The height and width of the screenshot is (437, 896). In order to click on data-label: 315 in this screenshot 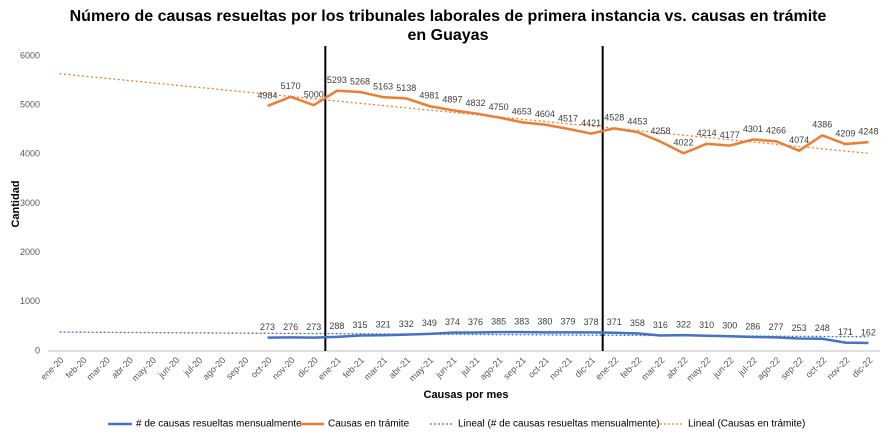, I will do `click(359, 325)`.